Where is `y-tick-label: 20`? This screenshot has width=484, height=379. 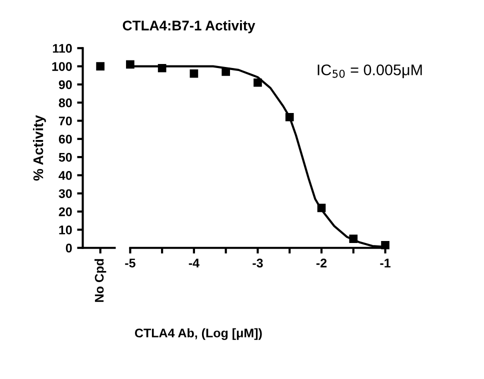 y-tick-label: 20 is located at coordinates (65, 211).